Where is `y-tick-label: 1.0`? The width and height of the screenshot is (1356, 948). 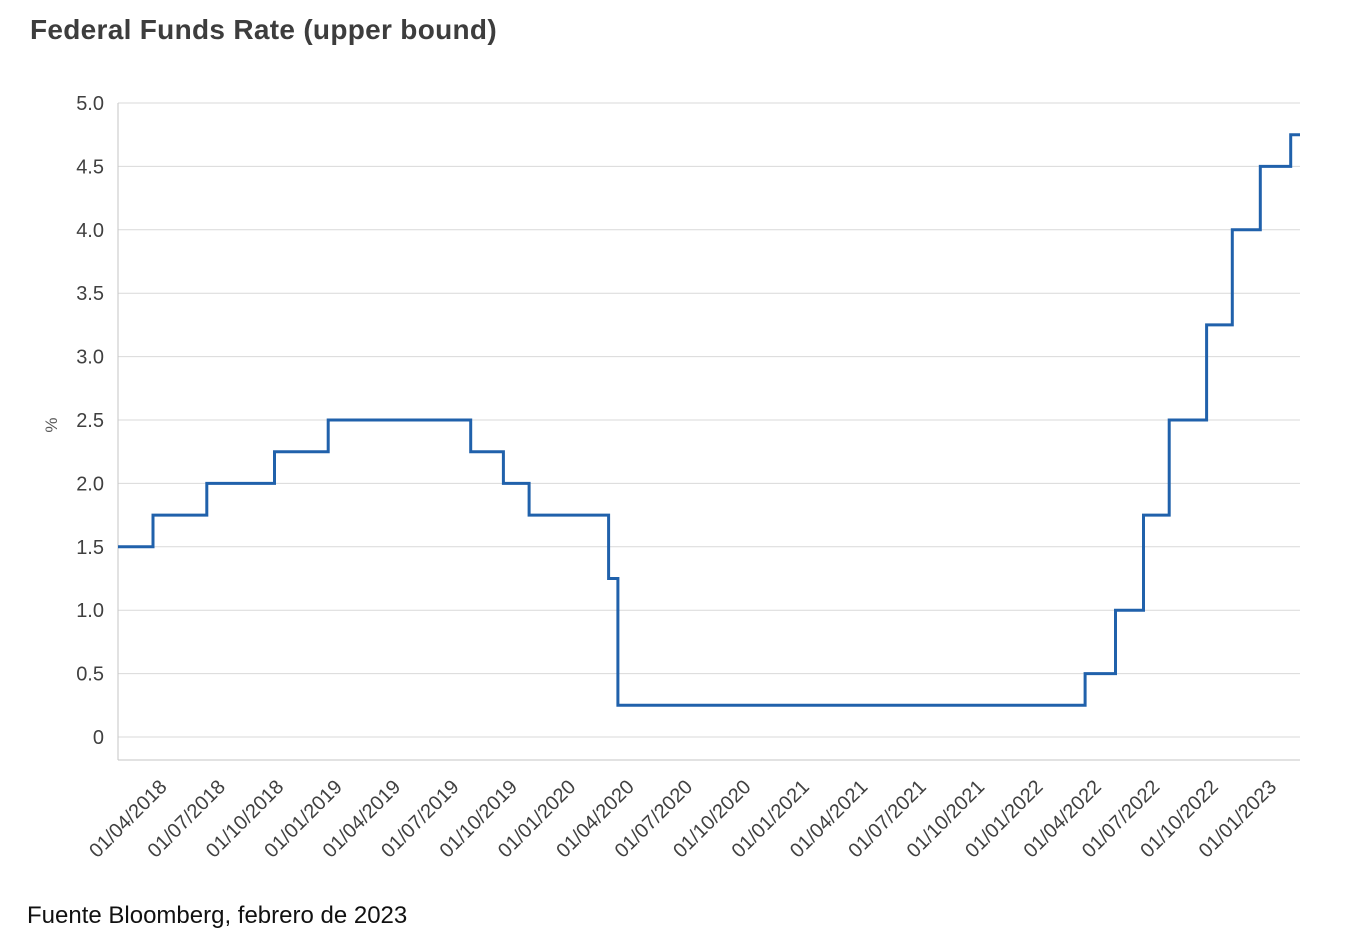 y-tick-label: 1.0 is located at coordinates (90, 611).